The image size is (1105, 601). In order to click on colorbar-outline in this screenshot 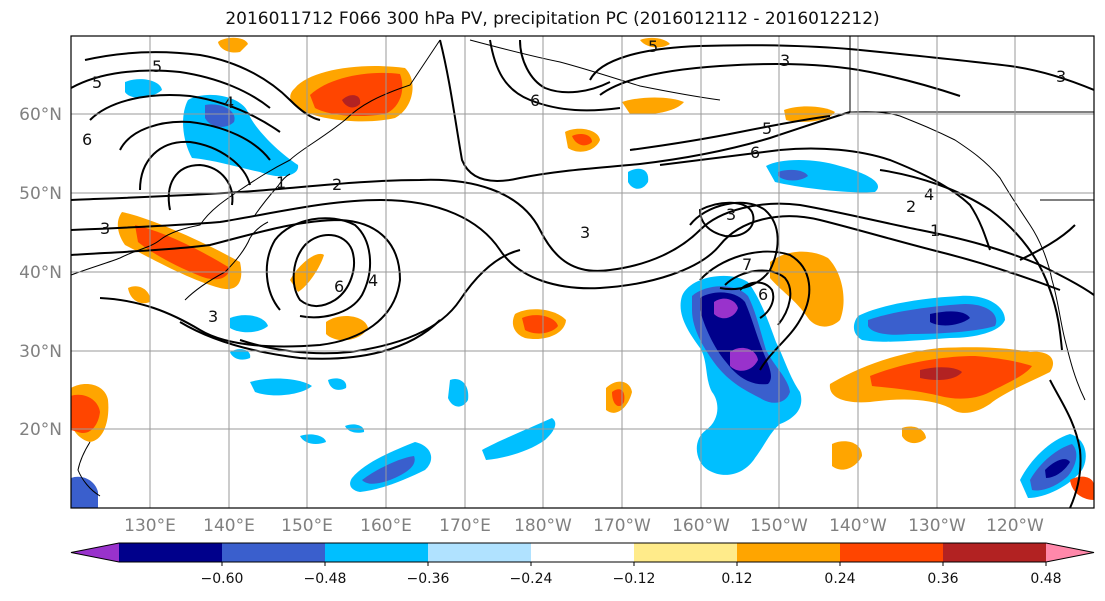, I will do `click(582, 552)`.